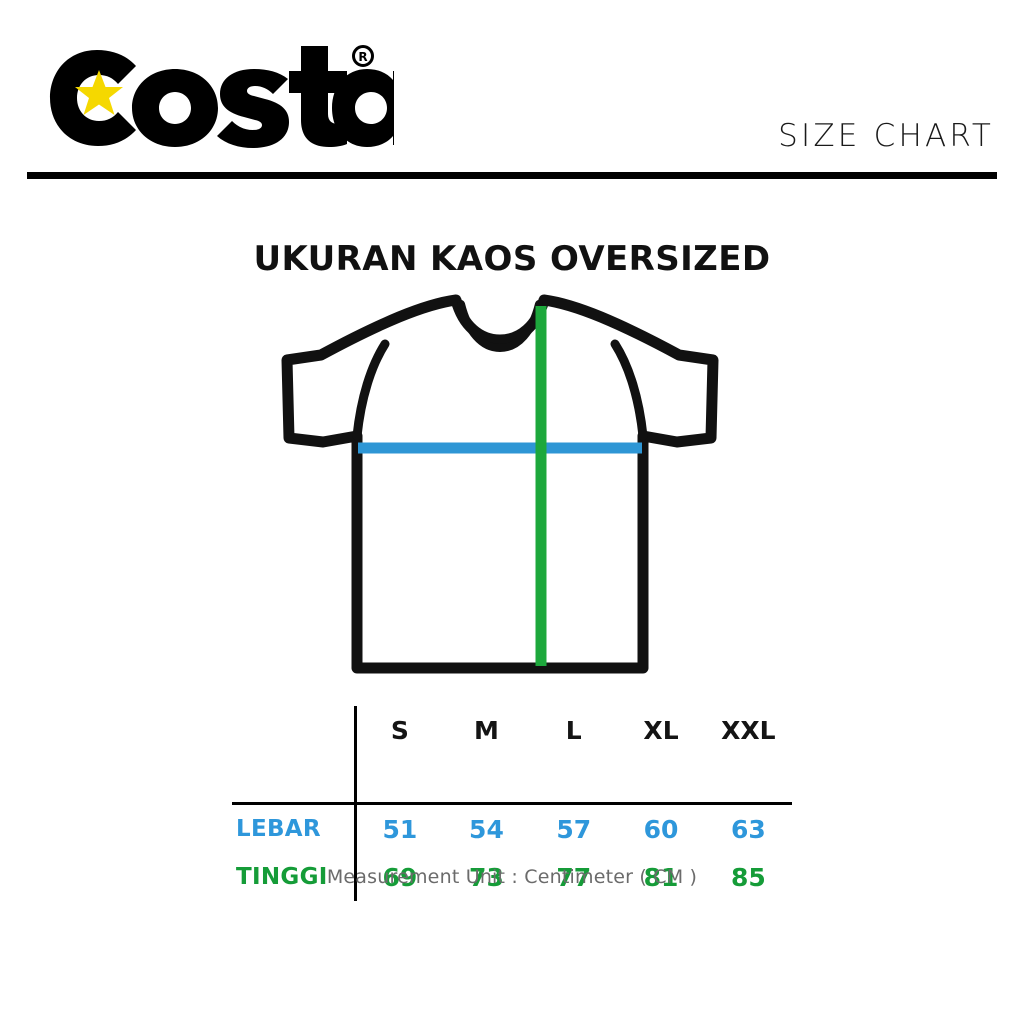 The width and height of the screenshot is (1024, 1024). I want to click on registered-trademark-icon: R, so click(363, 56).